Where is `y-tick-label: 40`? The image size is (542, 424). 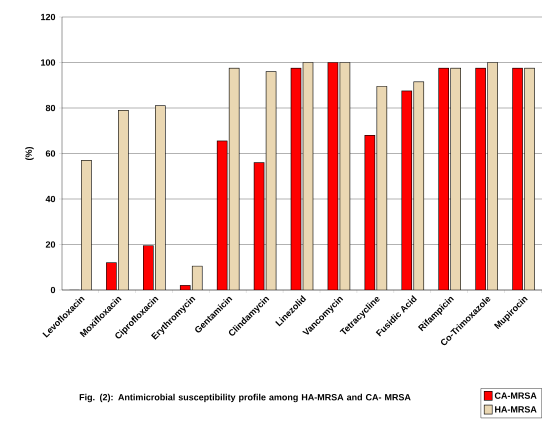
y-tick-label: 40 is located at coordinates (51, 199).